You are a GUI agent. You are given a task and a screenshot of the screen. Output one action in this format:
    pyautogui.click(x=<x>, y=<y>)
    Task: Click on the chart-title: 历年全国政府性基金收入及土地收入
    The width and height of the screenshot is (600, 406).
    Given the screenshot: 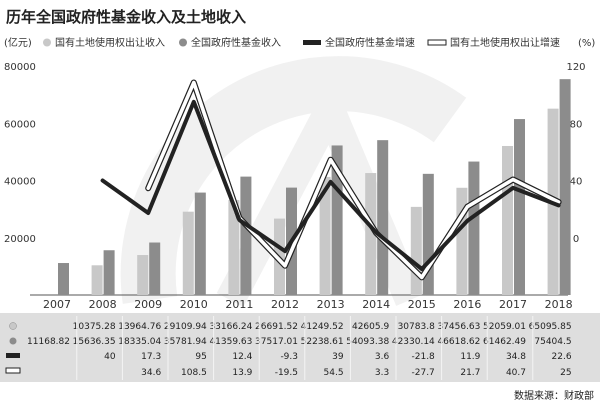 What is the action you would take?
    pyautogui.click(x=126, y=17)
    